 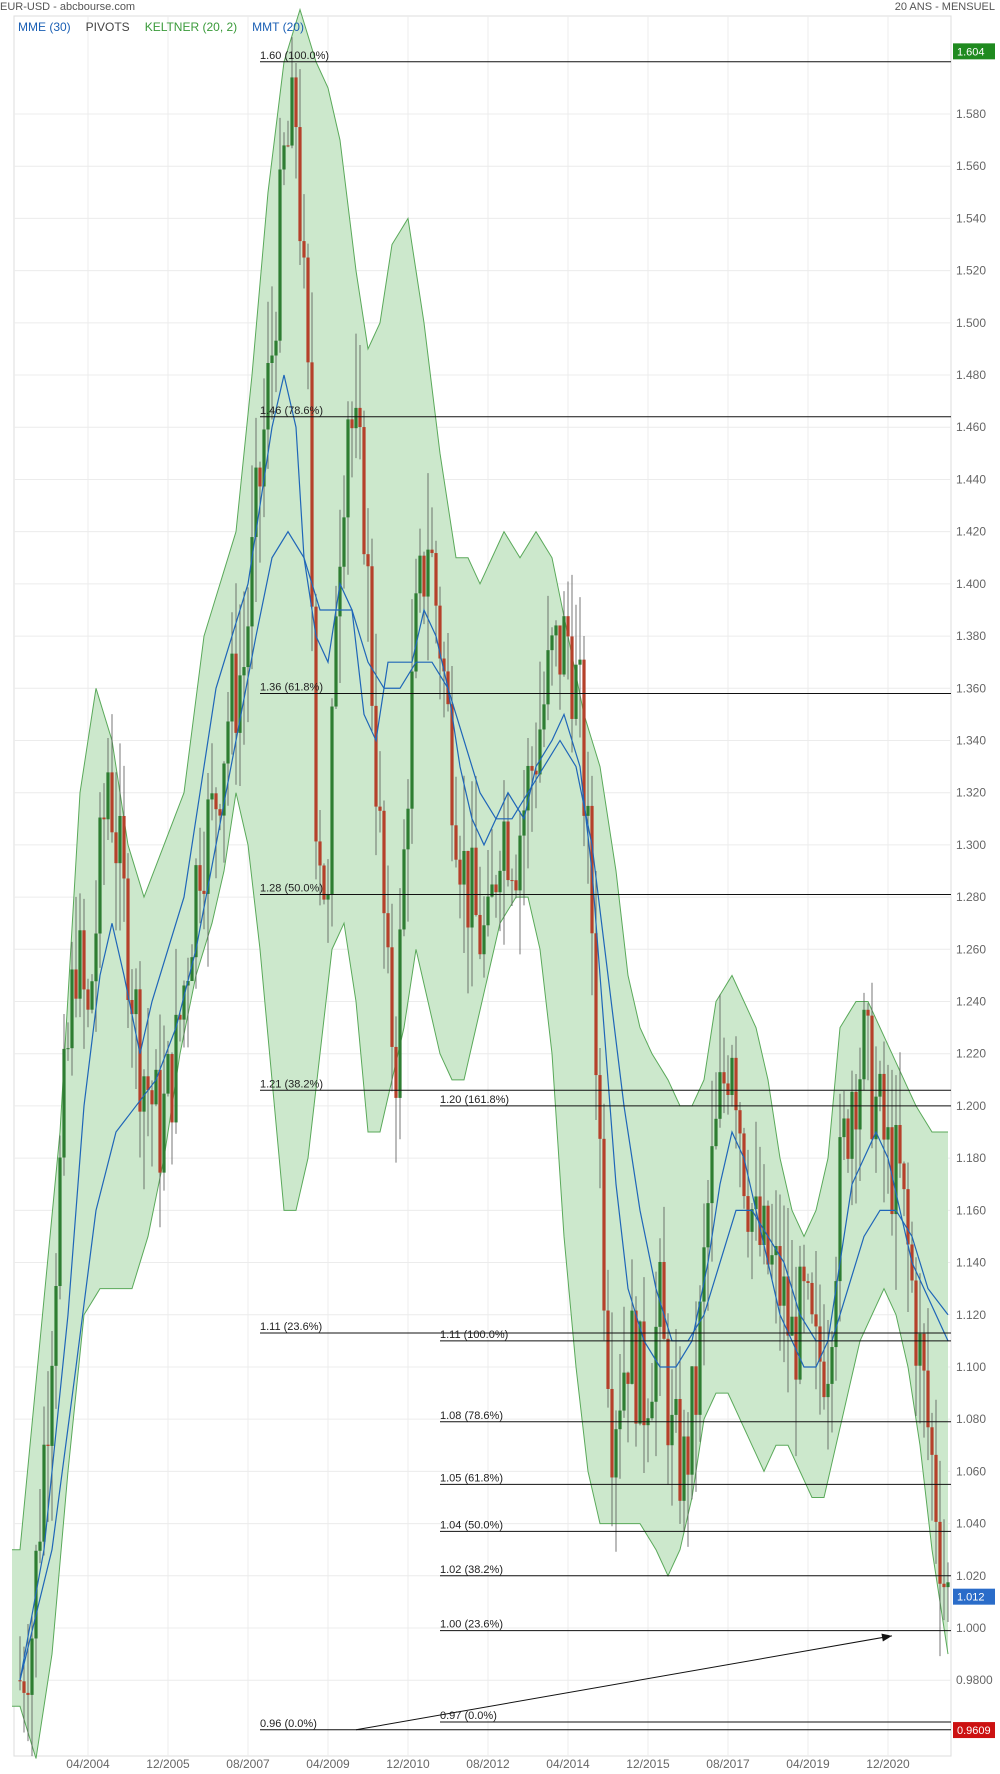 I want to click on y-tick-label: 1.200, so click(x=971, y=1106).